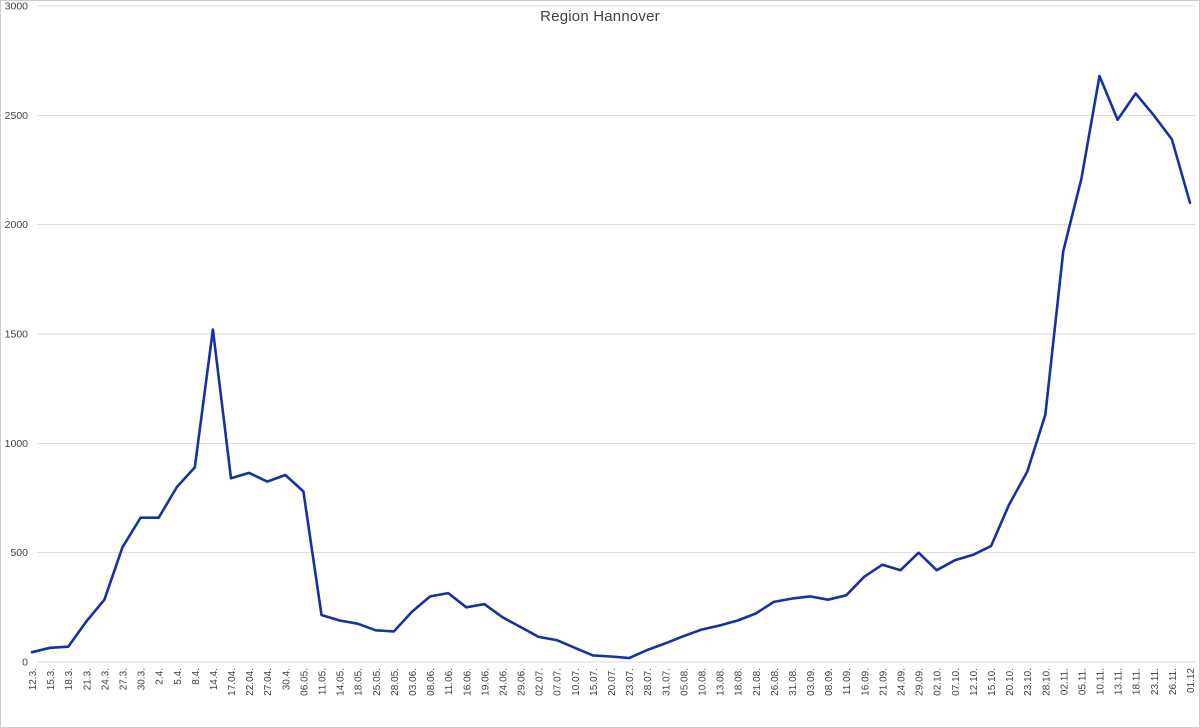 The height and width of the screenshot is (728, 1200). Describe the element at coordinates (268, 682) in the screenshot. I see `x-tick-label: 27.04.` at that location.